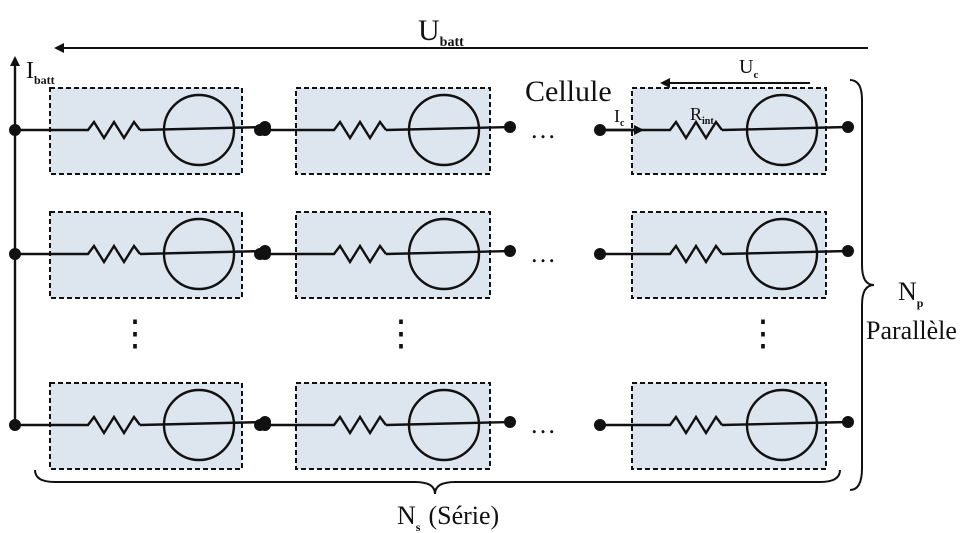  Describe the element at coordinates (702, 115) in the screenshot. I see `r-int-label: Rint` at that location.